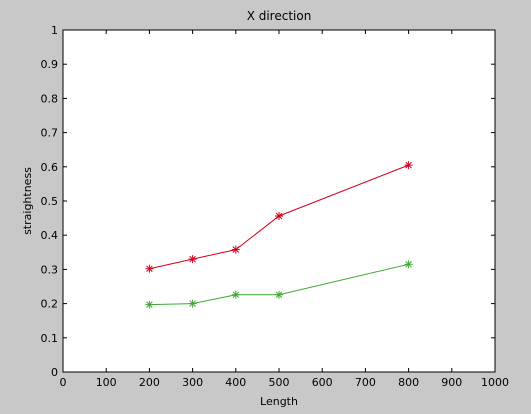 The image size is (531, 414). I want to click on x-tick-label: 1000, so click(495, 382).